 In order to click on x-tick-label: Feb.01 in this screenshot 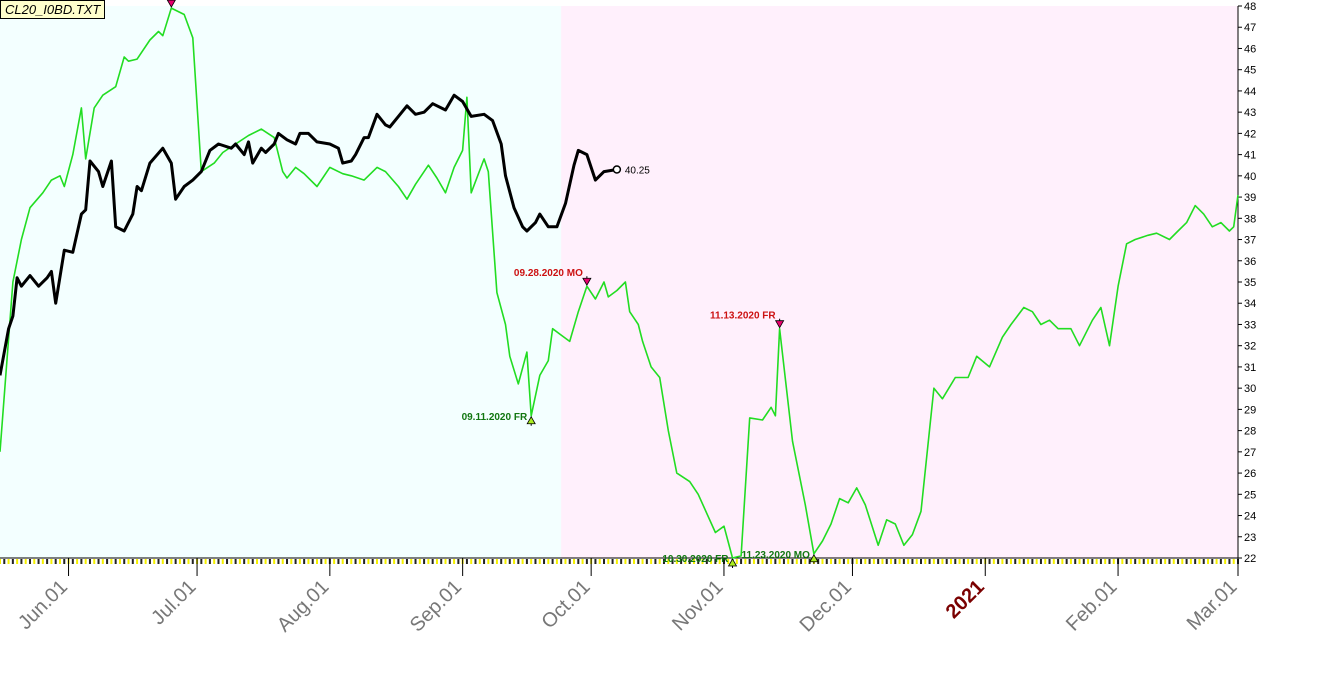, I will do `click(1092, 606)`.